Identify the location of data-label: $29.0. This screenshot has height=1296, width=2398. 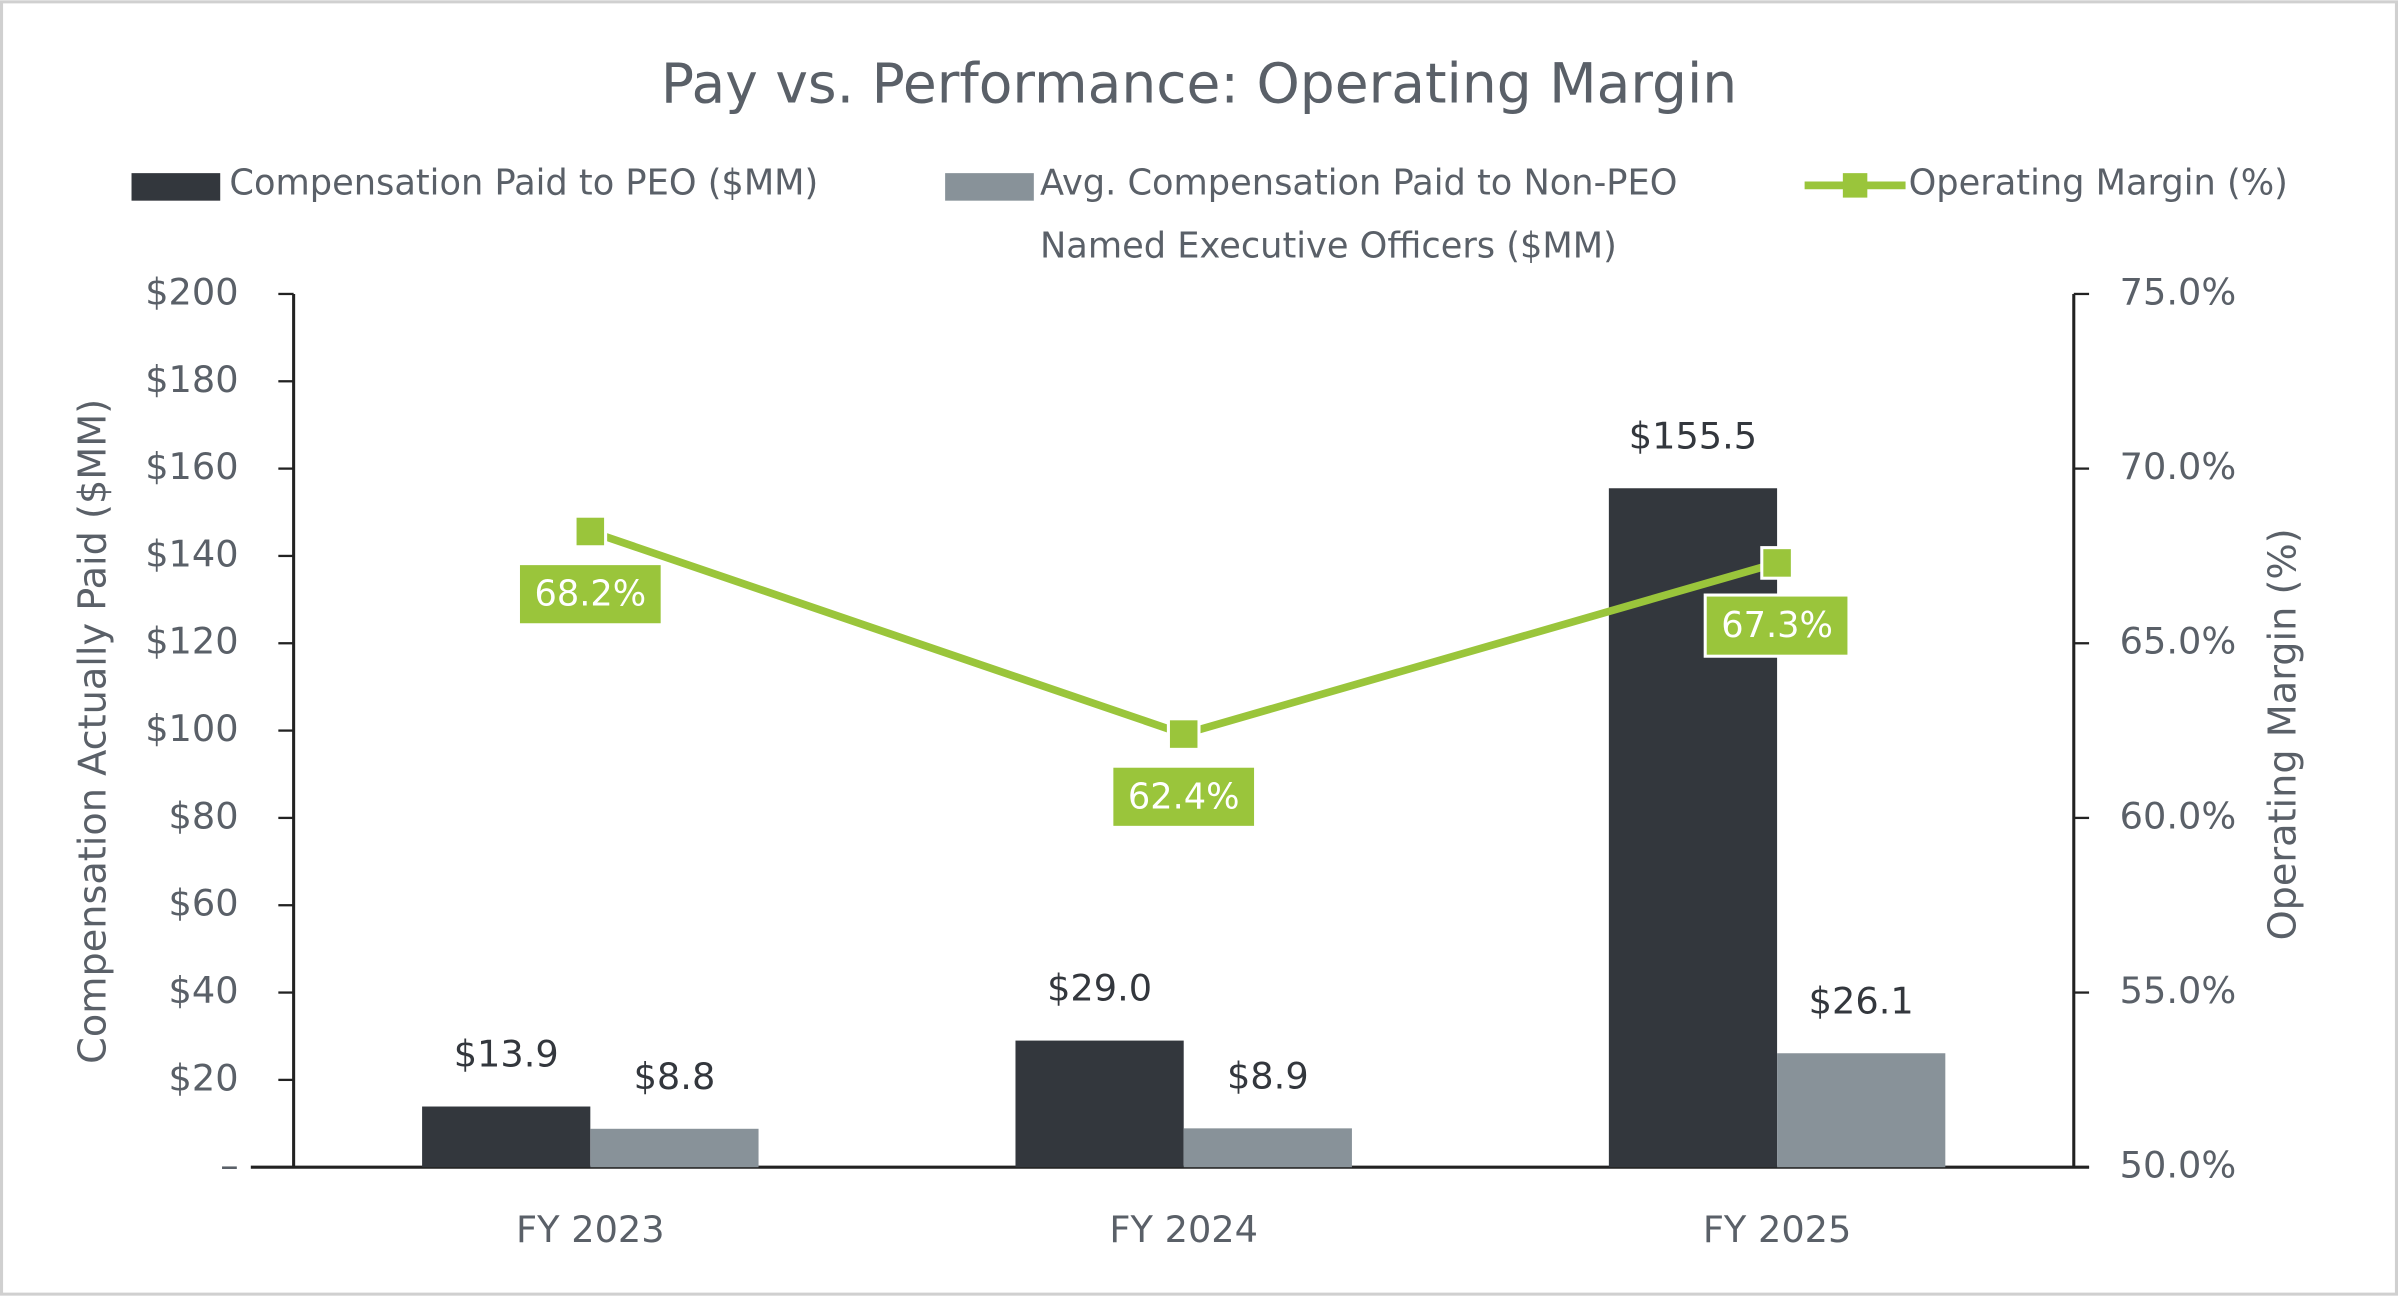
(1099, 988).